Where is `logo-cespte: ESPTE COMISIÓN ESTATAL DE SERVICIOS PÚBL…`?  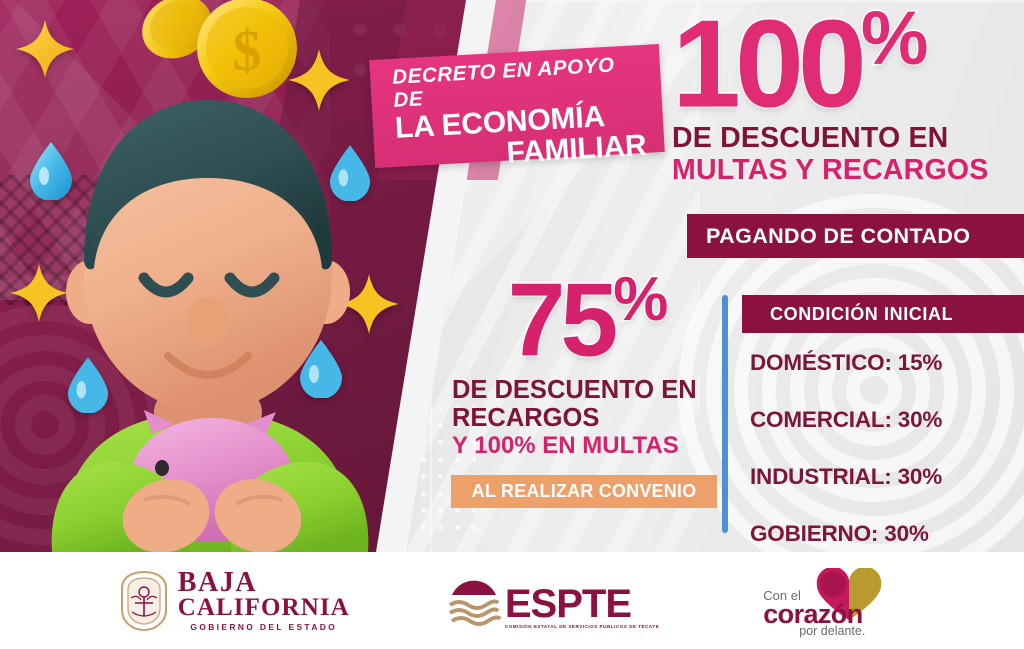
logo-cespte: ESPTE COMISIÓN ESTATAL DE SERVICIOS PÚBL… is located at coordinates (552, 601).